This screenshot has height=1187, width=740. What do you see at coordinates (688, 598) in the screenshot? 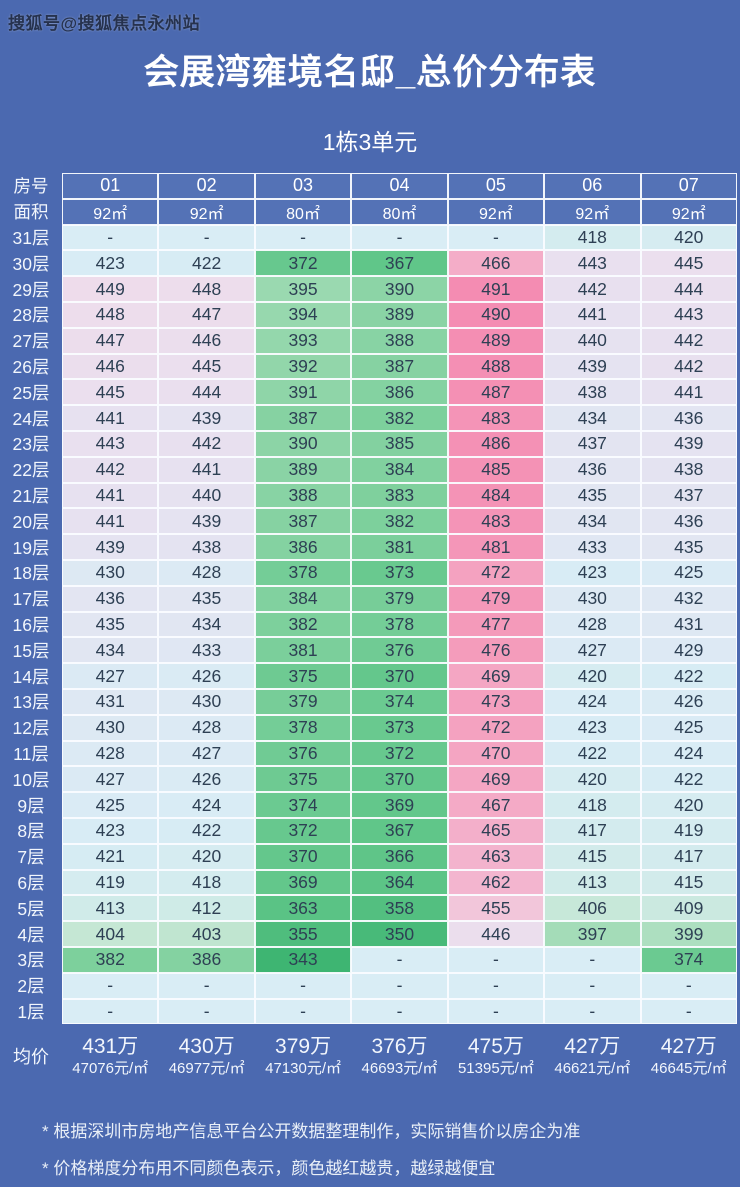
I see `price-cell: 432` at bounding box center [688, 598].